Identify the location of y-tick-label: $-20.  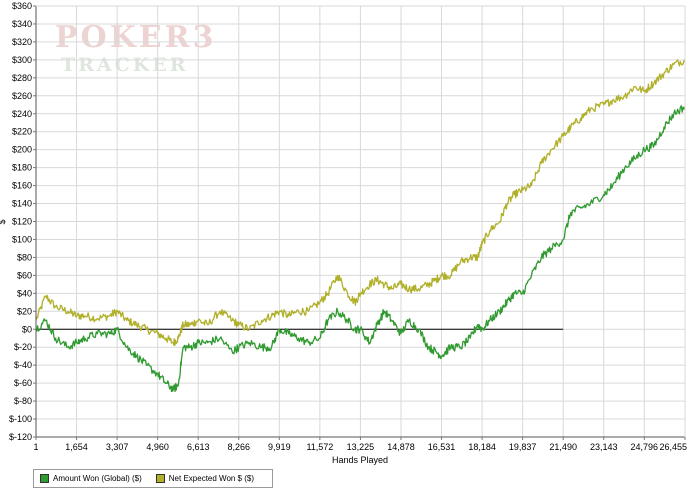
(23, 347).